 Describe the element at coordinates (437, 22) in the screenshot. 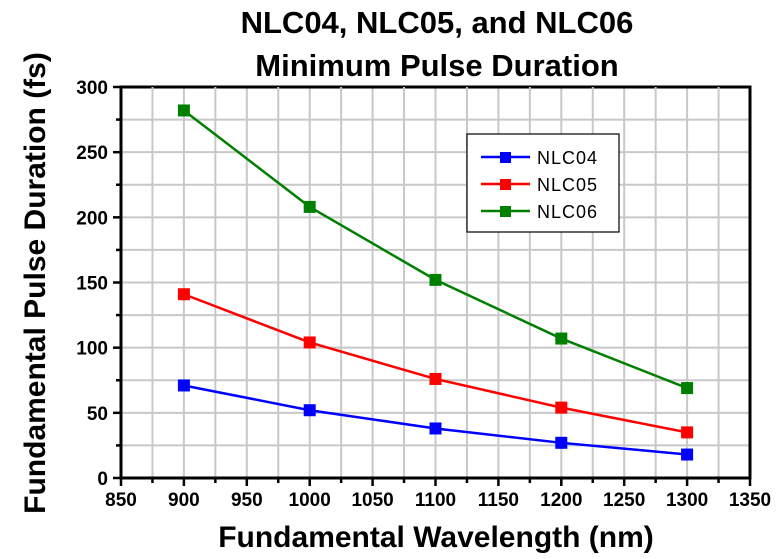

I see `chart-title-line-1: NLC04, NLC05, and NLC06` at that location.